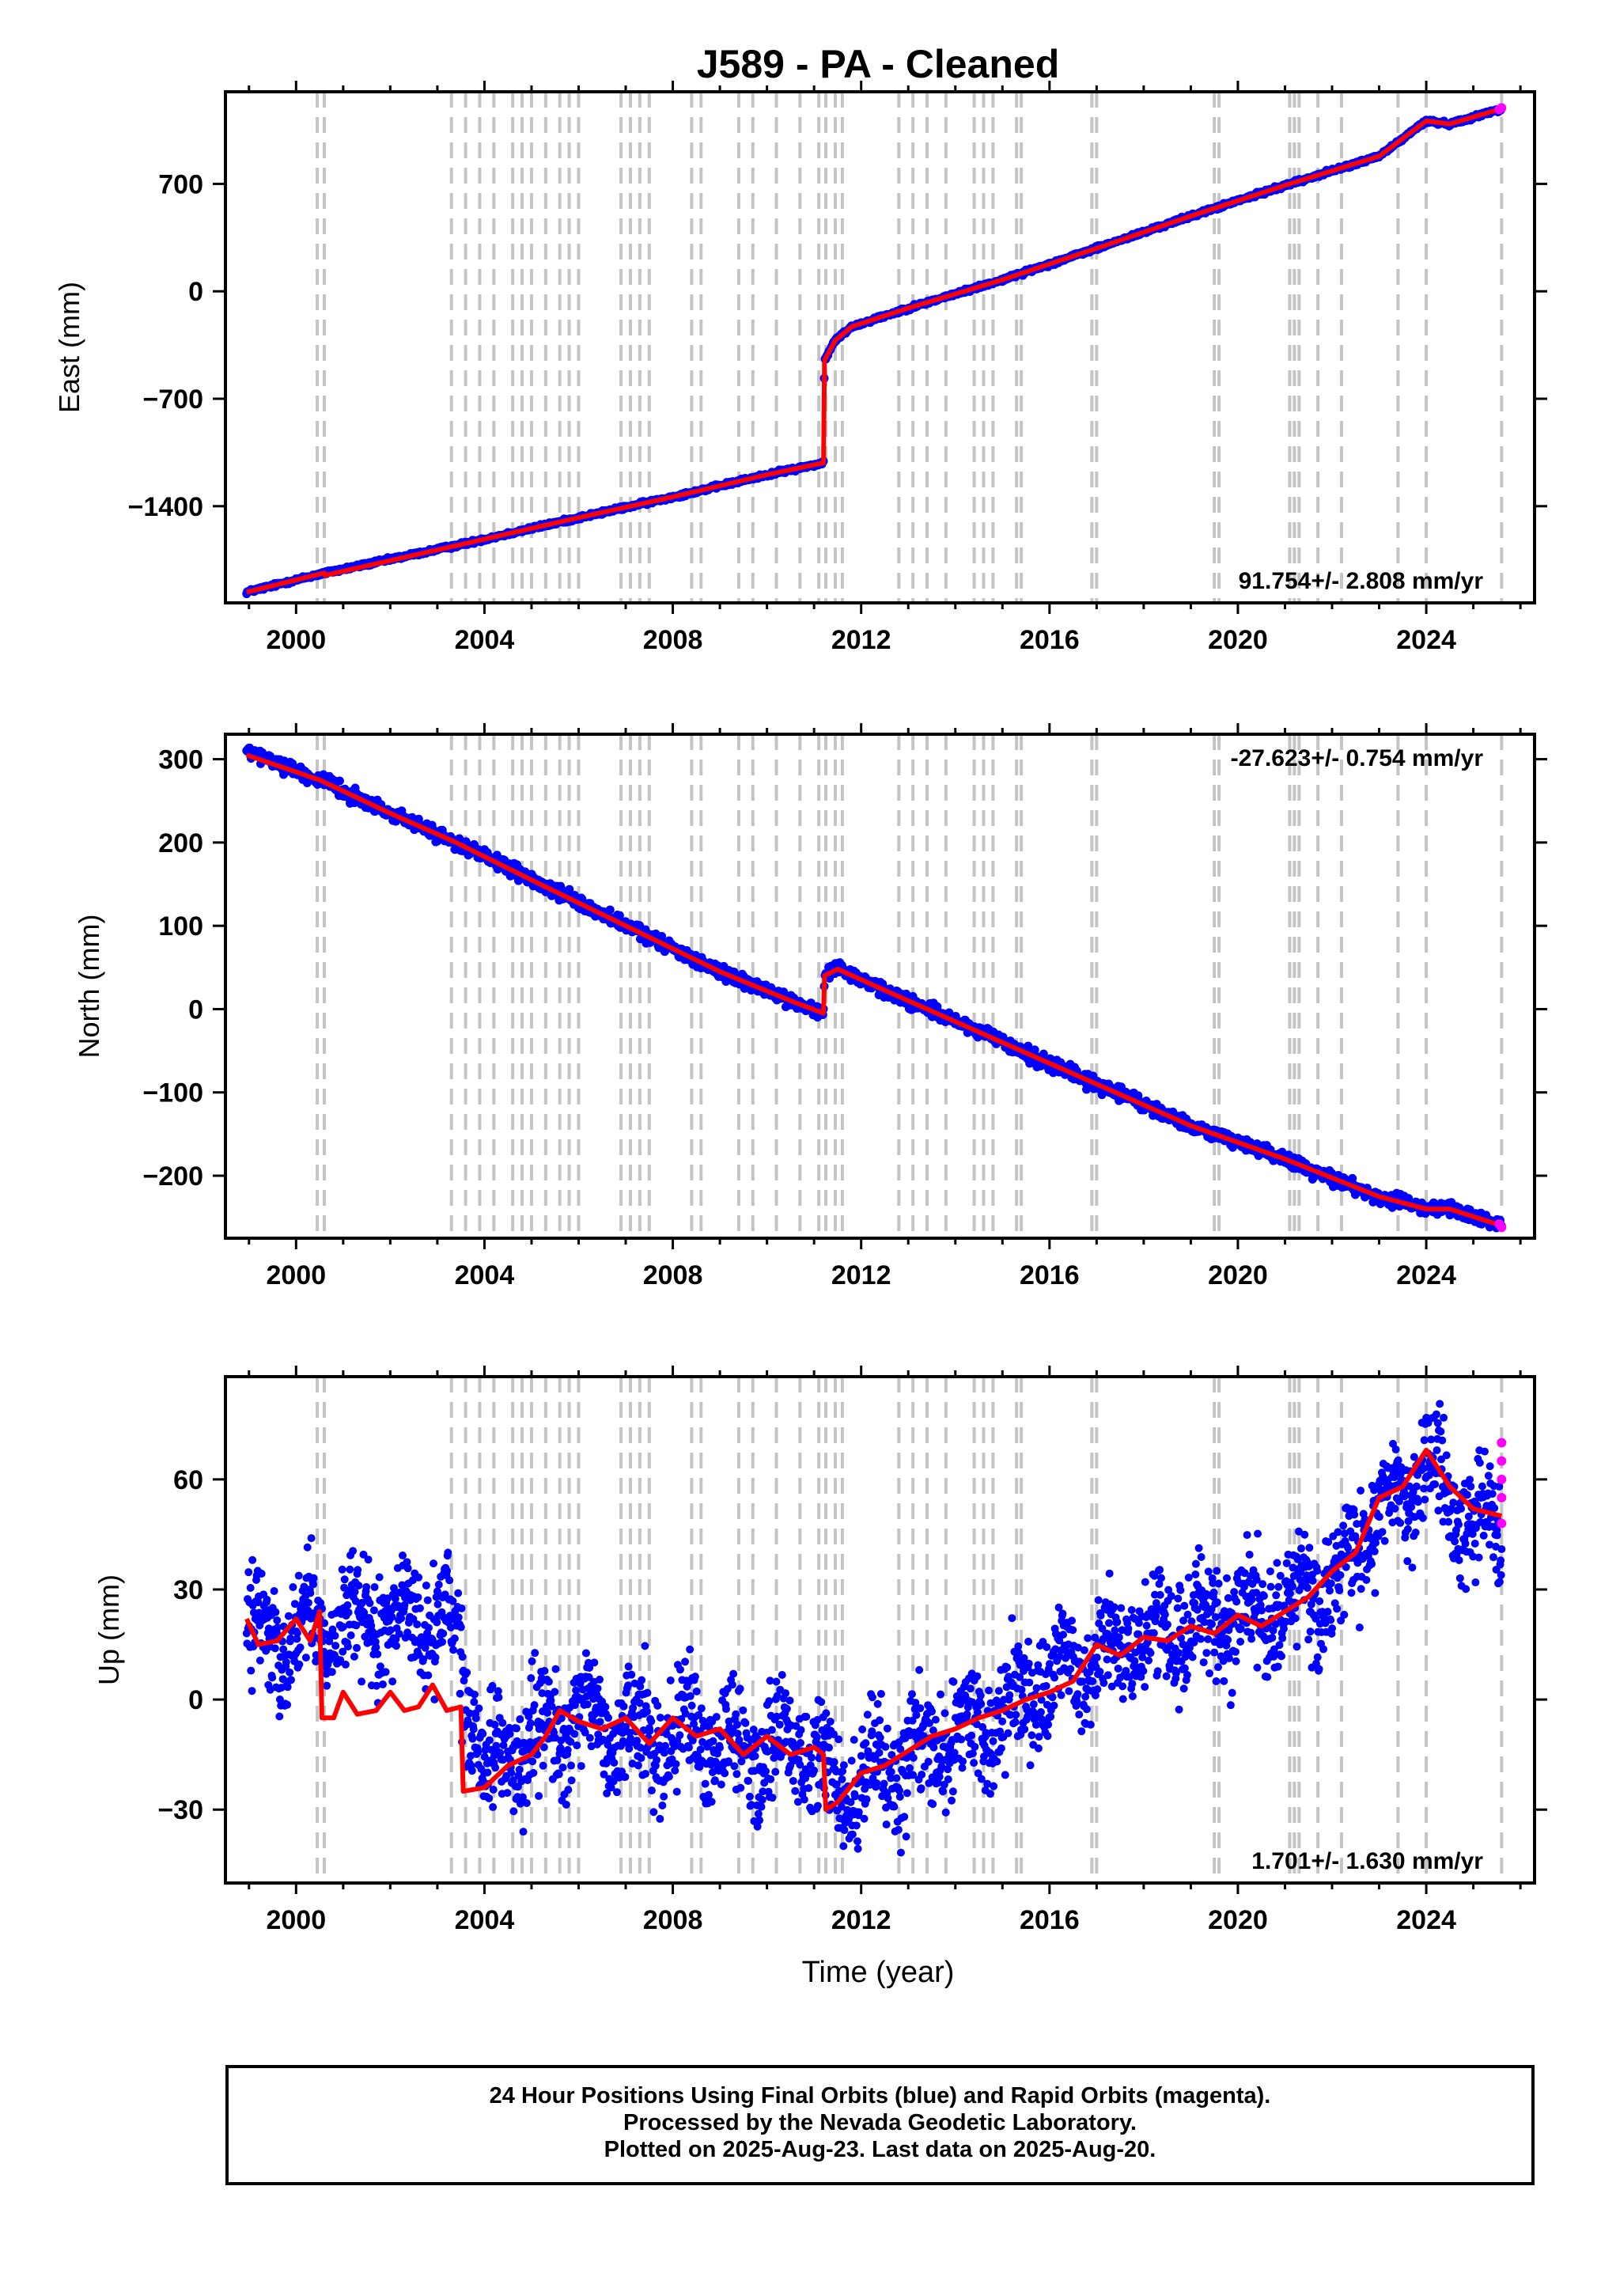  I want to click on y-tick-label: −200, so click(173, 1176).